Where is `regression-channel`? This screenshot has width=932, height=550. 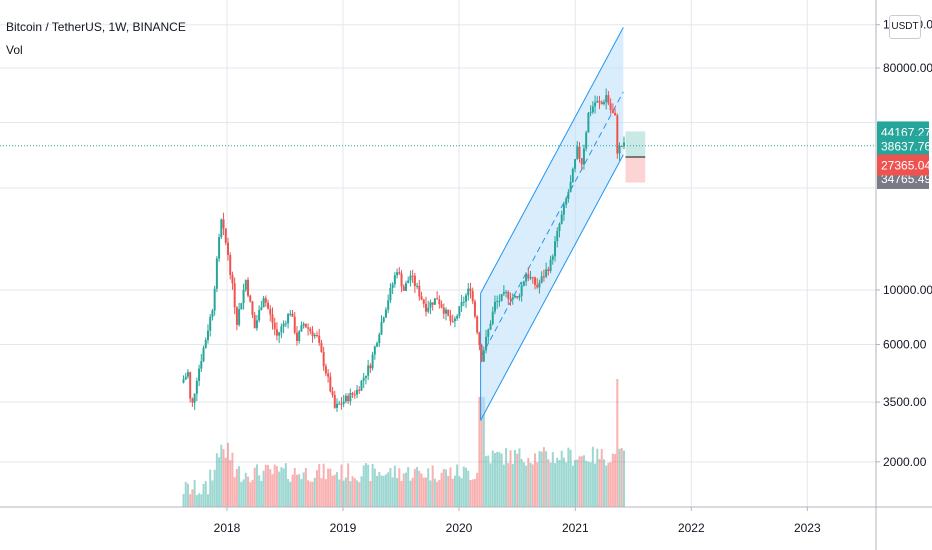 regression-channel is located at coordinates (552, 224).